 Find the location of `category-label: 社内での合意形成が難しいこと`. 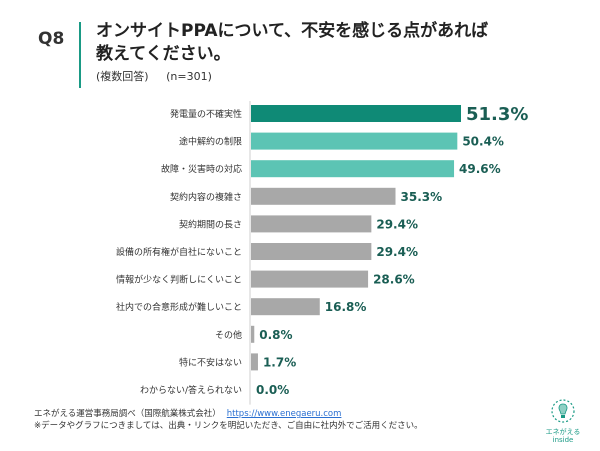

category-label: 社内での合意形成が難しいこと is located at coordinates (179, 307).